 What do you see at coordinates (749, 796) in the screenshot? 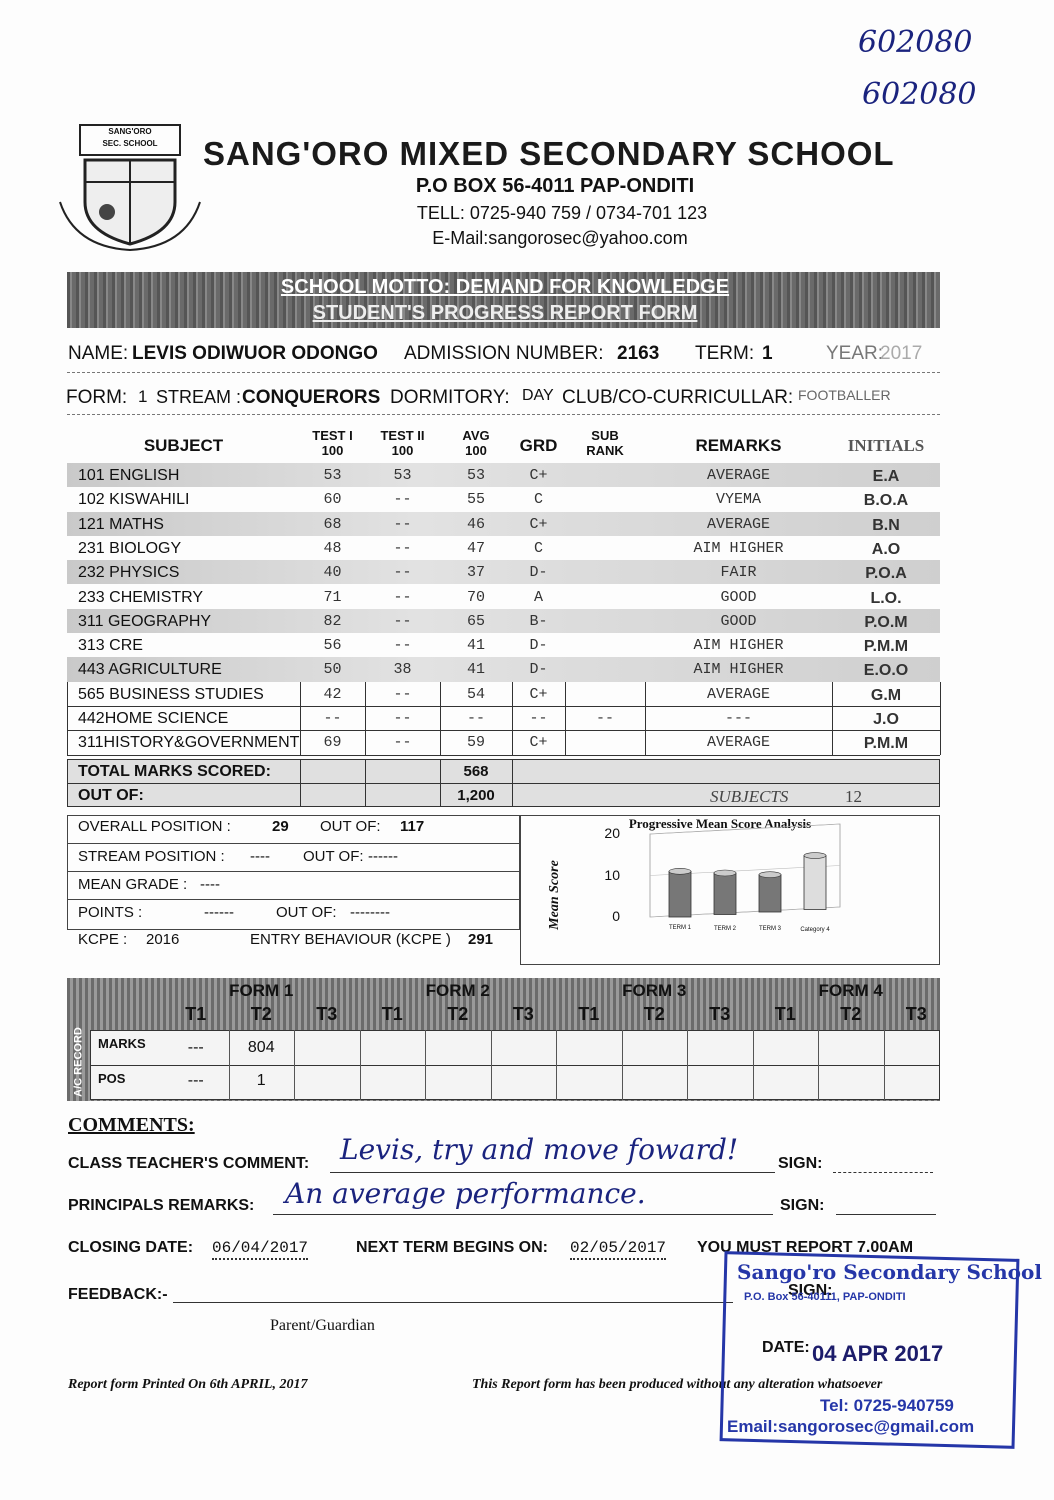
I see `subjects-label: SUBJECTS` at bounding box center [749, 796].